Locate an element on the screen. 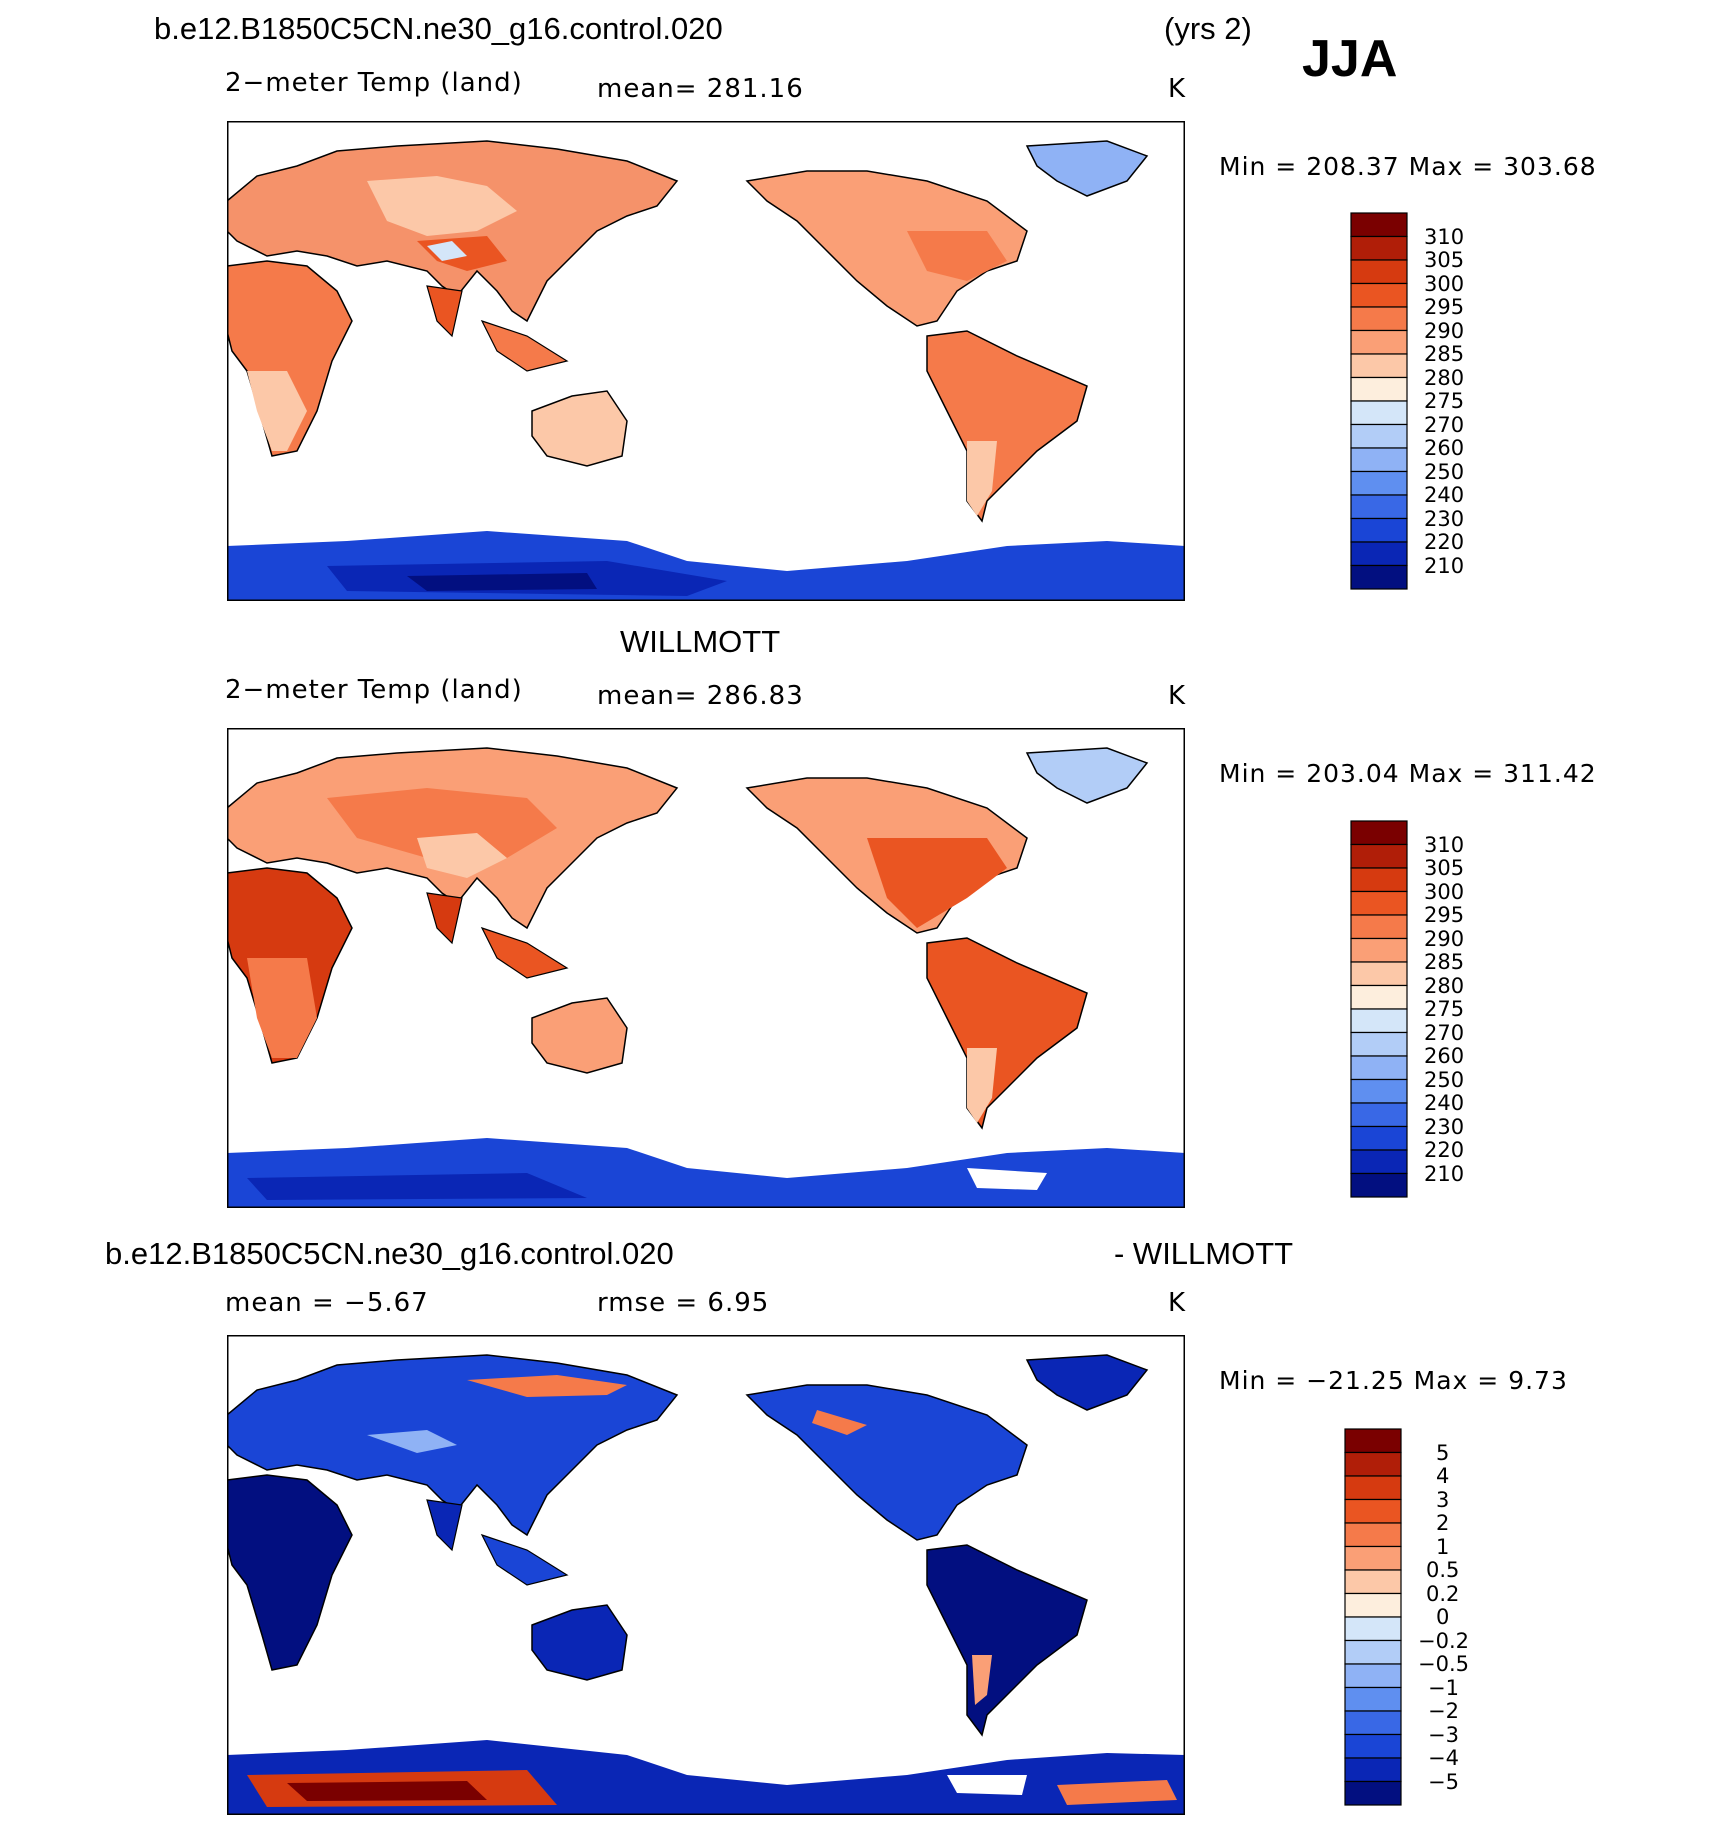 The width and height of the screenshot is (1710, 1831). panel2-cb-label: 305 is located at coordinates (1444, 868).